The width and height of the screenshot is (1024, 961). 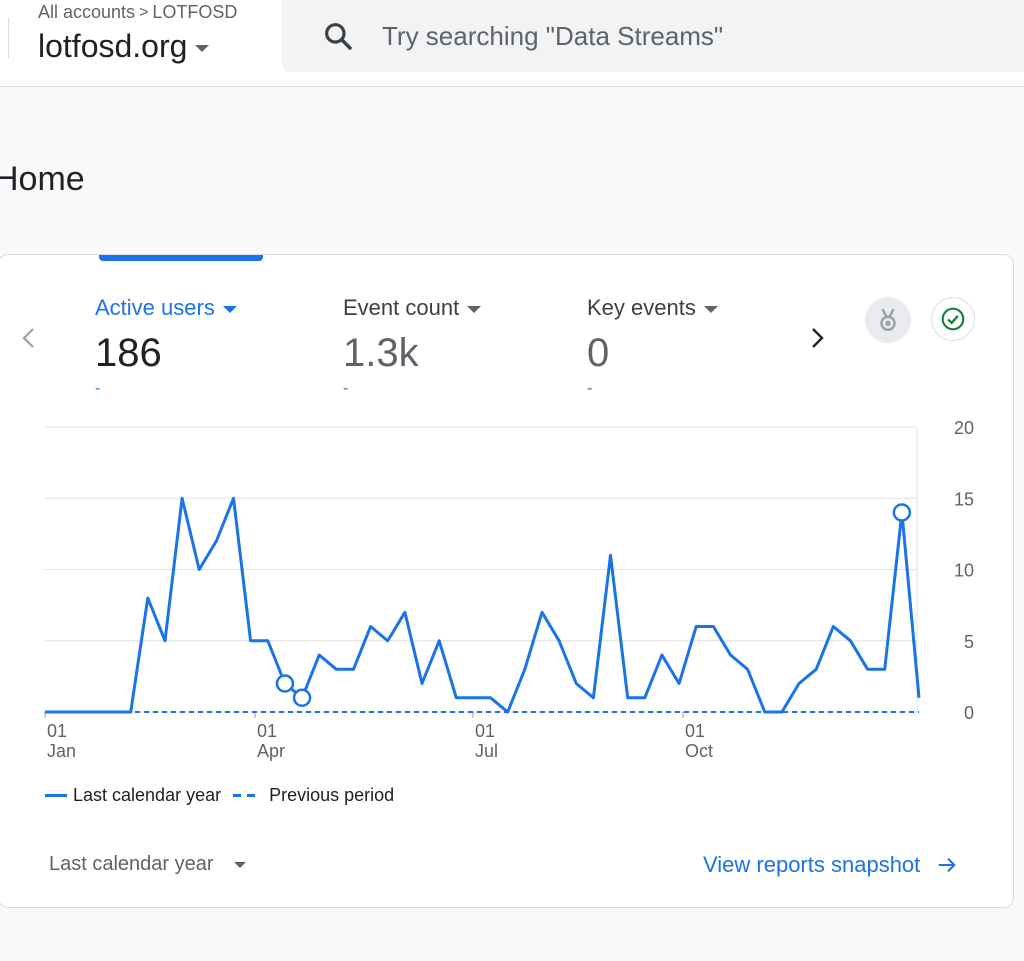 I want to click on top-header: All accounts > LOTFOSD lotfosd.org, so click(x=512, y=43).